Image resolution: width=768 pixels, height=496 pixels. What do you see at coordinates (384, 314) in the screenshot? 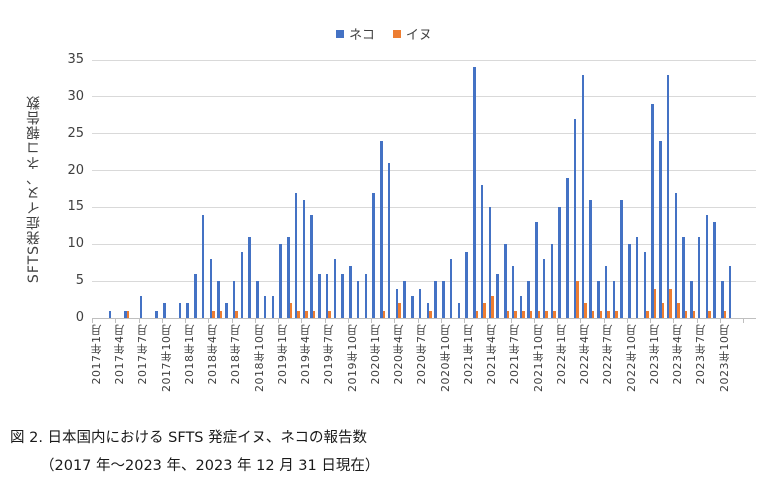
I see `bar-inu-2020年2月` at bounding box center [384, 314].